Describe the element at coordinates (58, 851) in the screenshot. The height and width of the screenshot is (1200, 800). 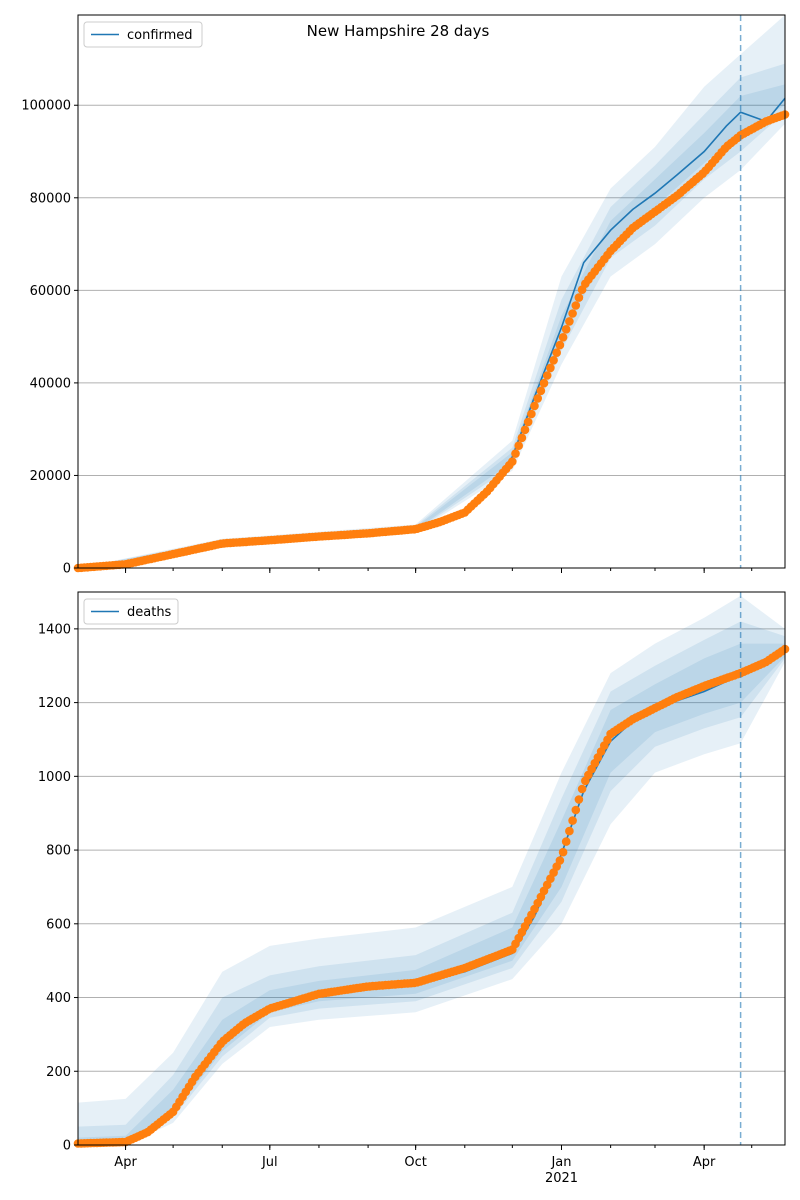
I see `y-tick-label: 800` at that location.